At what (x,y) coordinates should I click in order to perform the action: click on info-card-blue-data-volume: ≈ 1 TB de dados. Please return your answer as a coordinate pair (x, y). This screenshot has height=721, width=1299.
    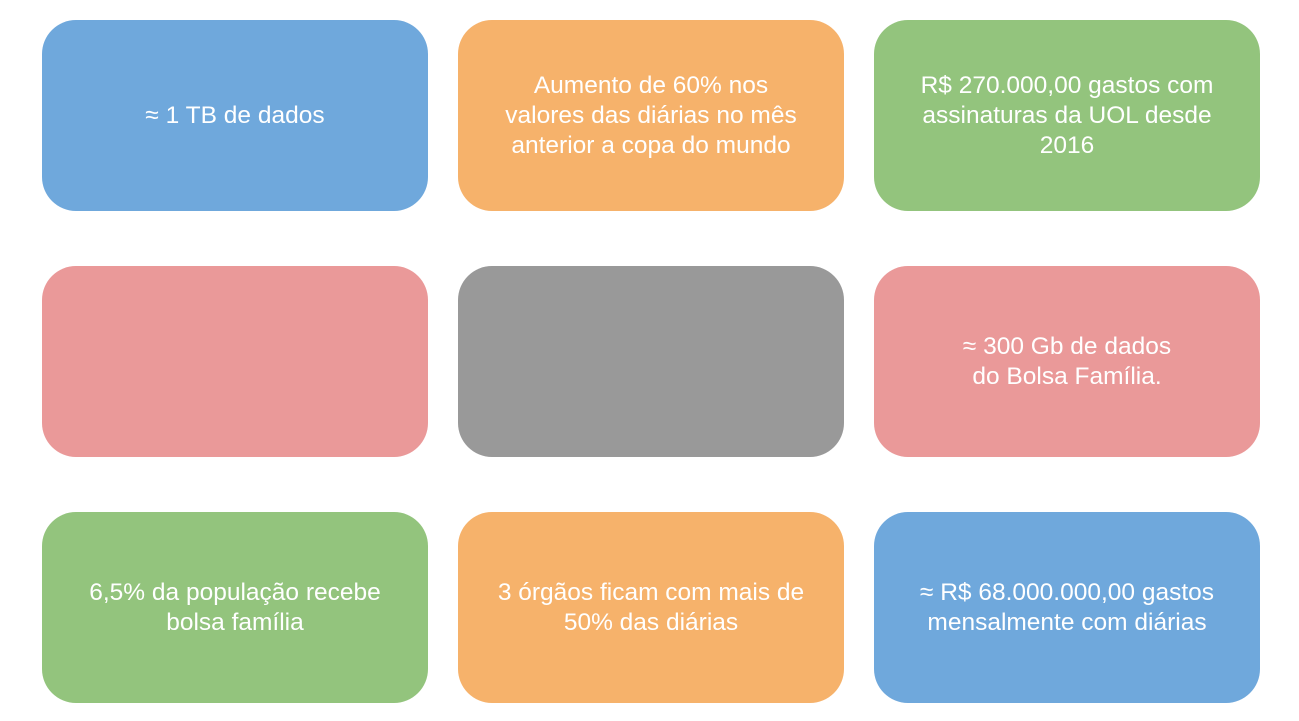
    Looking at the image, I should click on (235, 115).